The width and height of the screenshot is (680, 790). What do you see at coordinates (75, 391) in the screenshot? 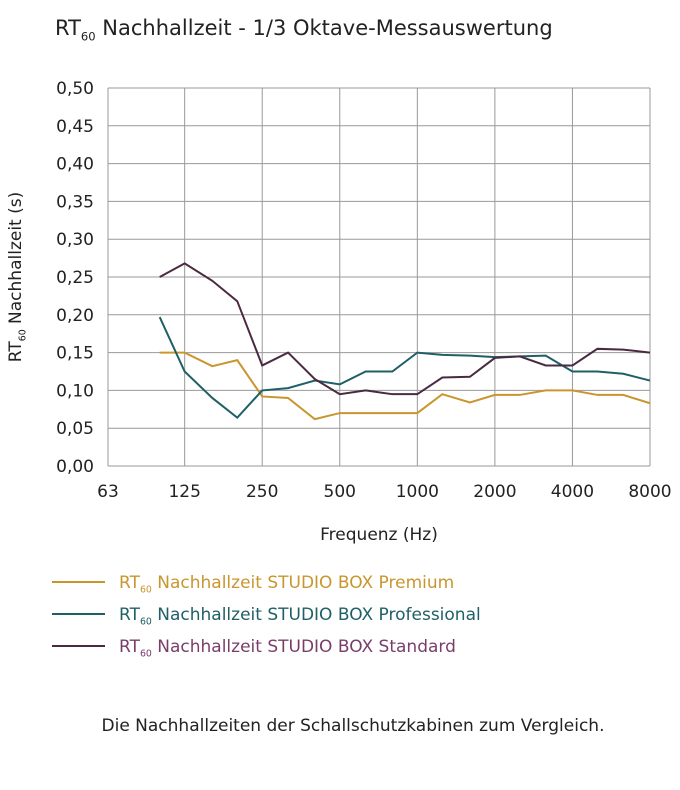
I see `y-tick-label: 0,10` at bounding box center [75, 391].